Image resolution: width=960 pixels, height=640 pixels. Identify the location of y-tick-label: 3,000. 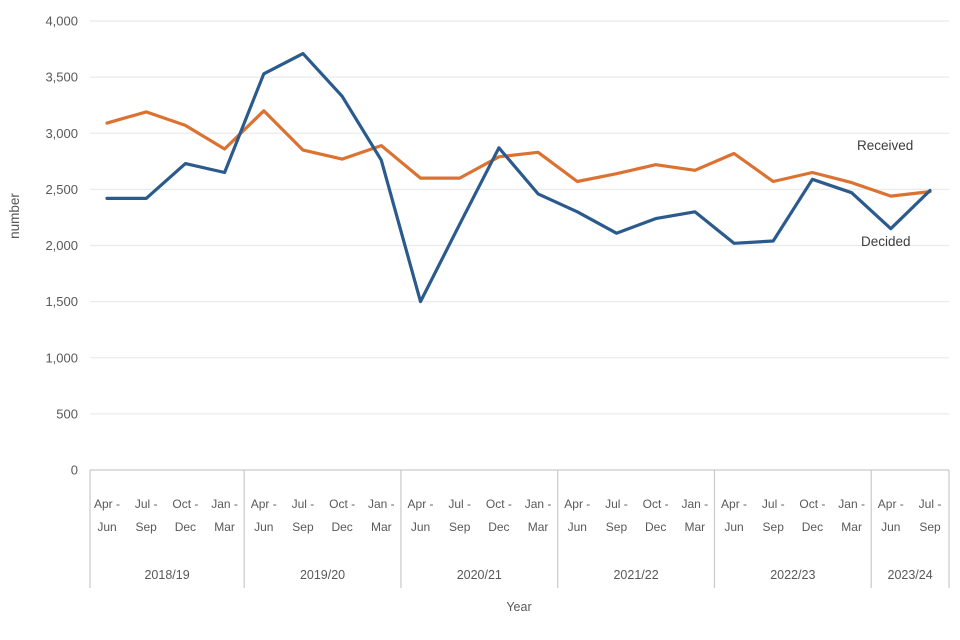
(61, 133).